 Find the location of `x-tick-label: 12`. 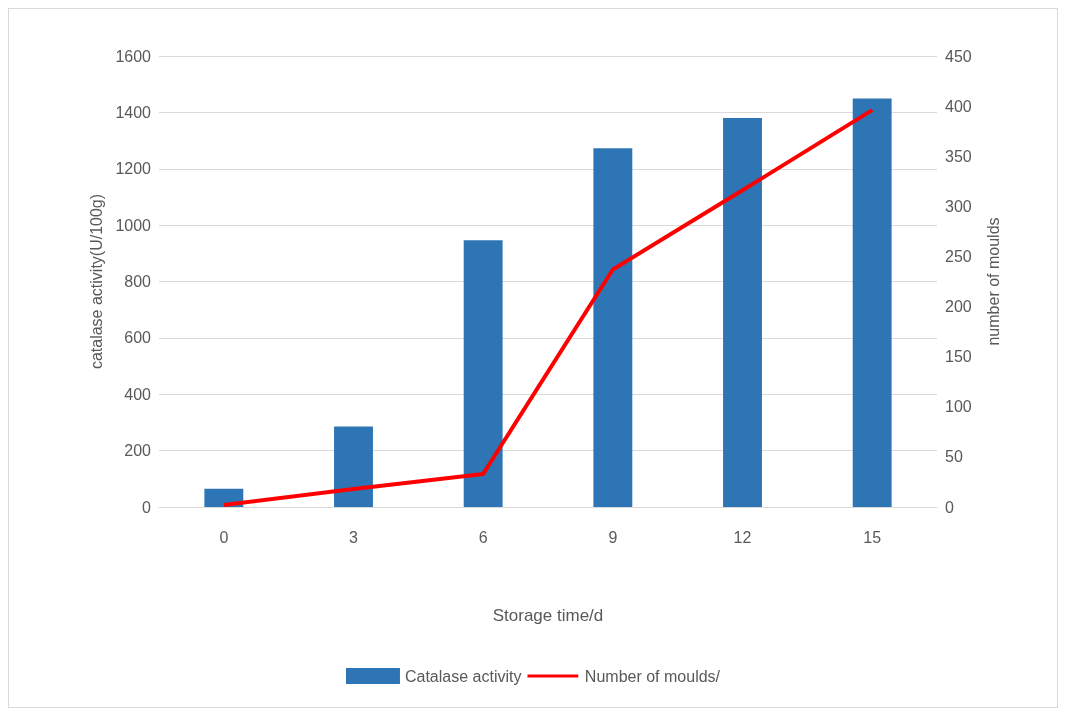

x-tick-label: 12 is located at coordinates (742, 537).